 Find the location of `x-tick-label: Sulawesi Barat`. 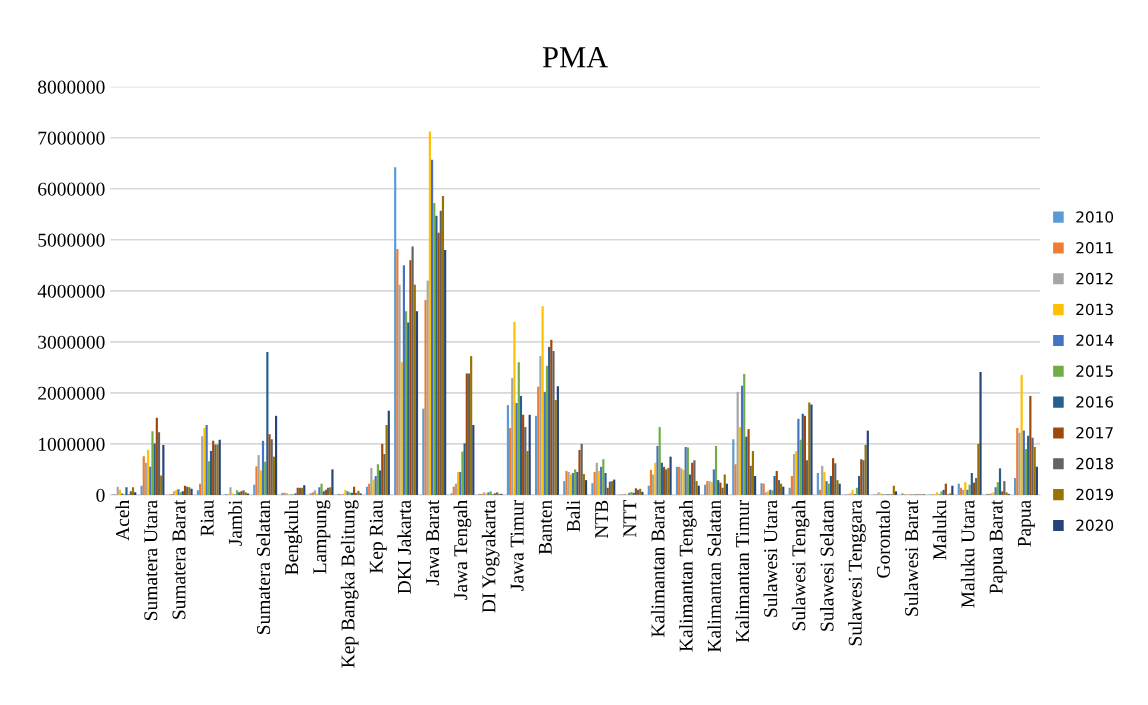

x-tick-label: Sulawesi Barat is located at coordinates (911, 557).